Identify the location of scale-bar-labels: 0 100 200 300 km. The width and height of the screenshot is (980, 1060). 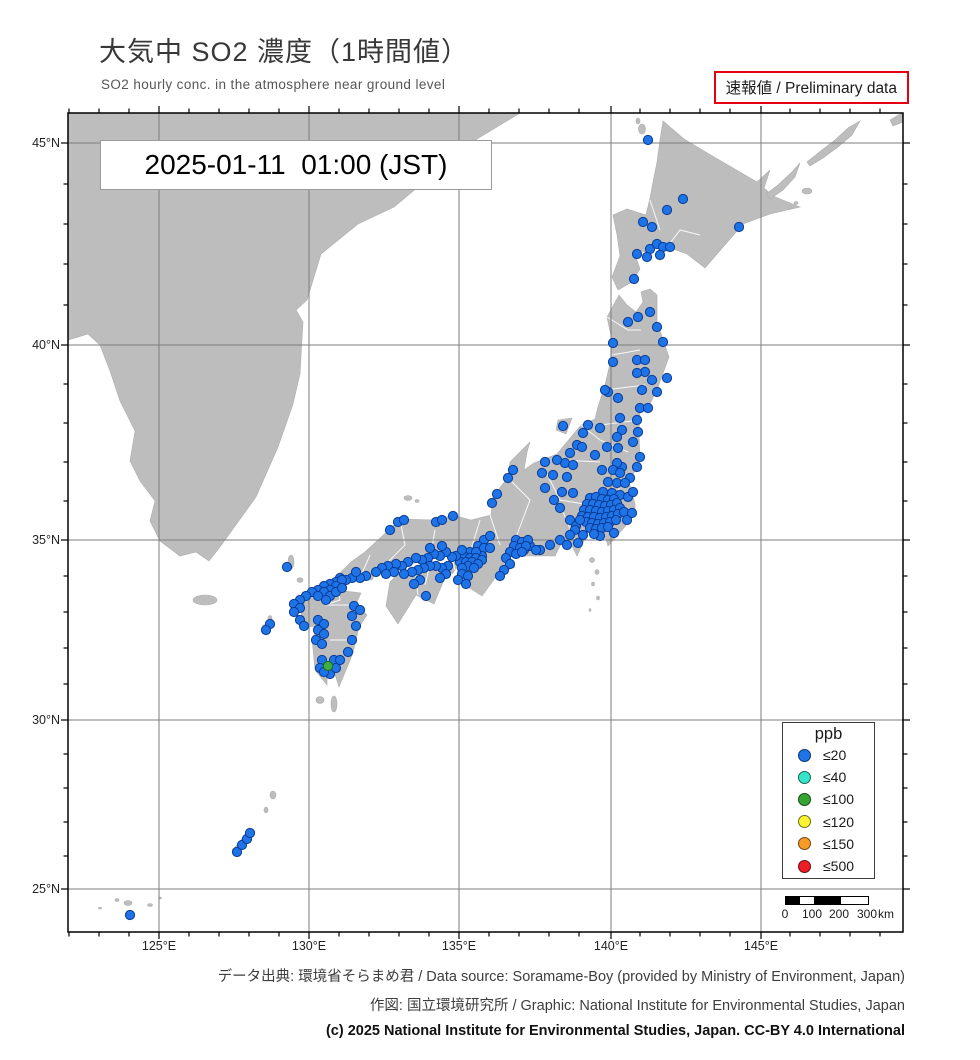
(837, 914).